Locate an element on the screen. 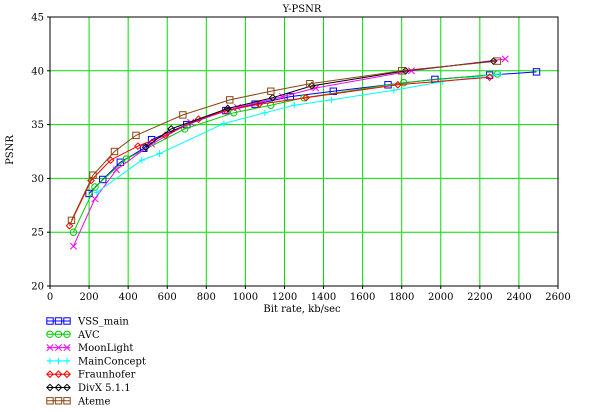 The width and height of the screenshot is (600, 411). legend-item: Ateme is located at coordinates (78, 401).